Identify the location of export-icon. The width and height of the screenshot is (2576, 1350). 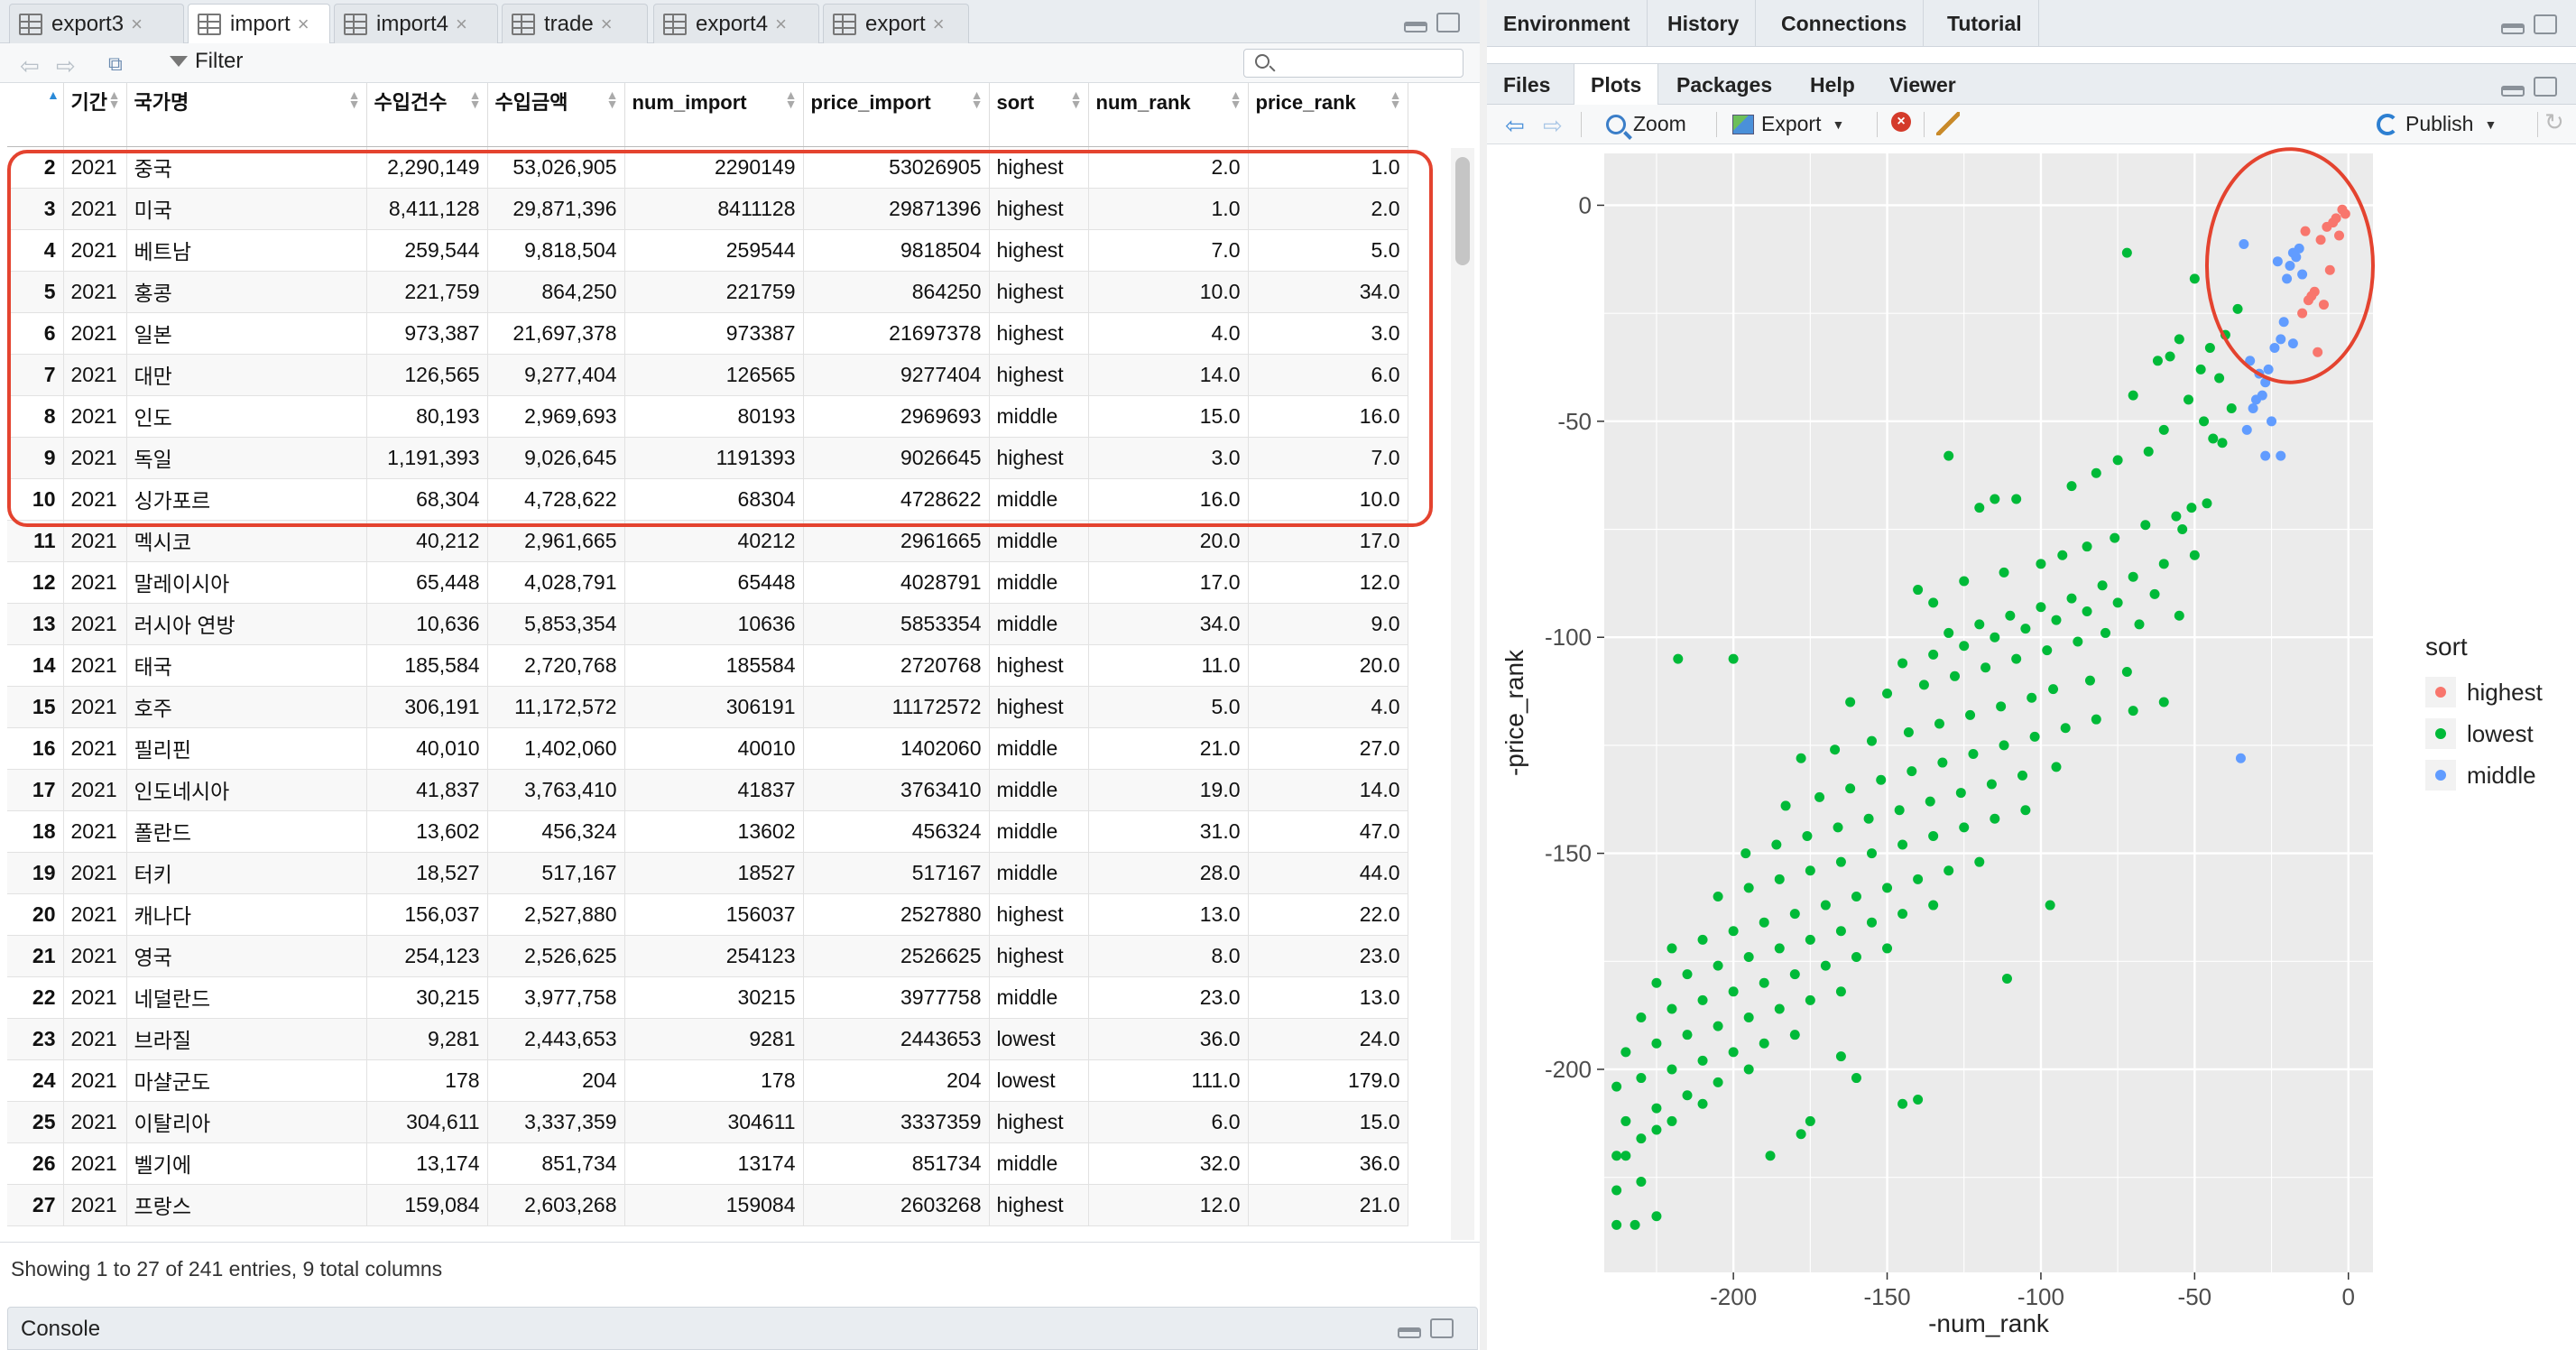
(1743, 124).